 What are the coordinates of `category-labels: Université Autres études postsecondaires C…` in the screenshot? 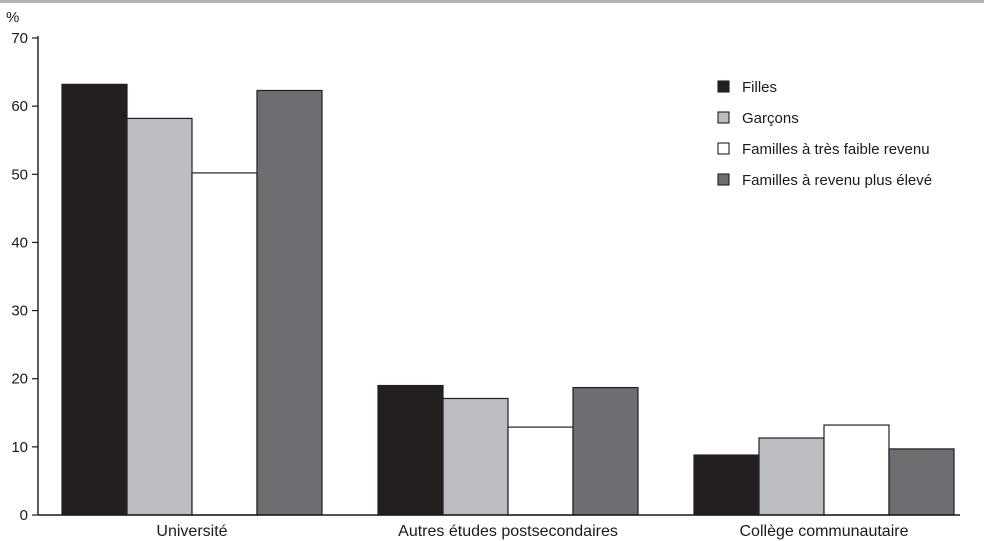 It's located at (532, 531).